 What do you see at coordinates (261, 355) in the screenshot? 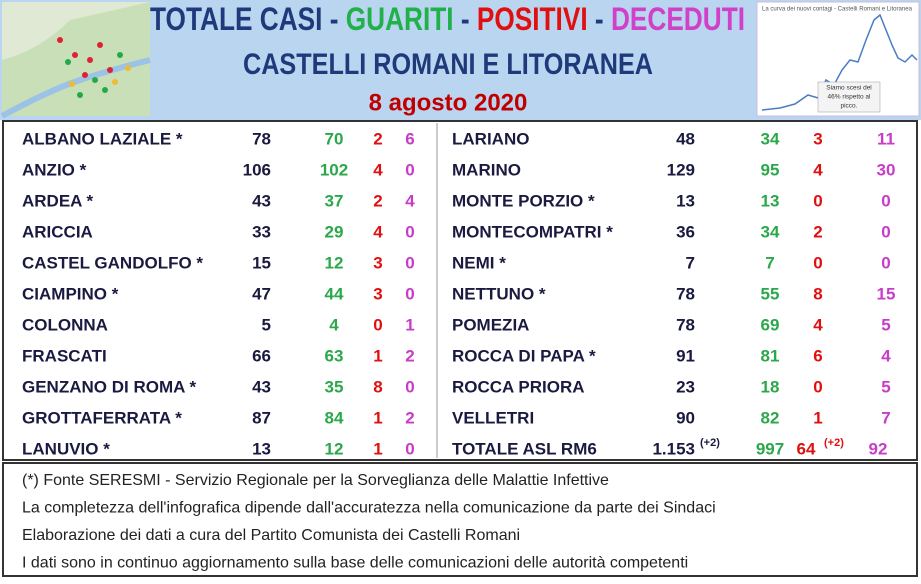
I see `total-cases: 66` at bounding box center [261, 355].